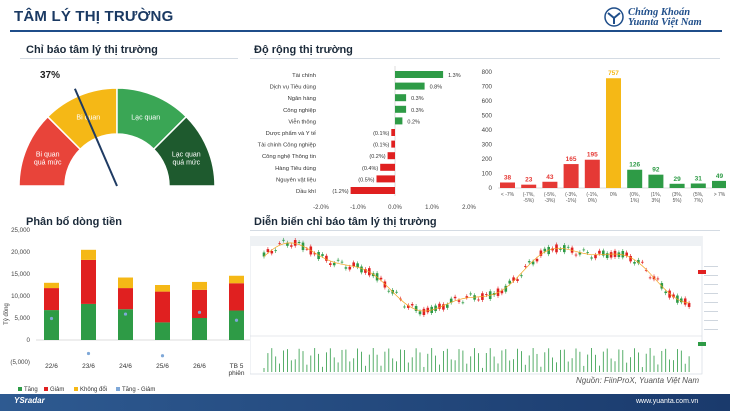 This screenshot has width=730, height=411. What do you see at coordinates (321, 208) in the screenshot?
I see `sector-x-tick: -2.0%` at bounding box center [321, 208].